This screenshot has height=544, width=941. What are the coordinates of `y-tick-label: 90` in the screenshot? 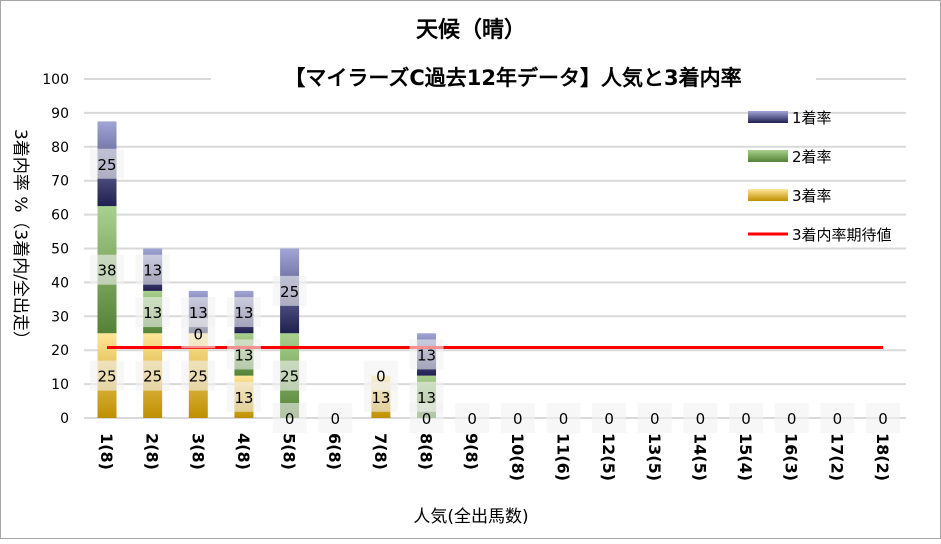 It's located at (60, 114).